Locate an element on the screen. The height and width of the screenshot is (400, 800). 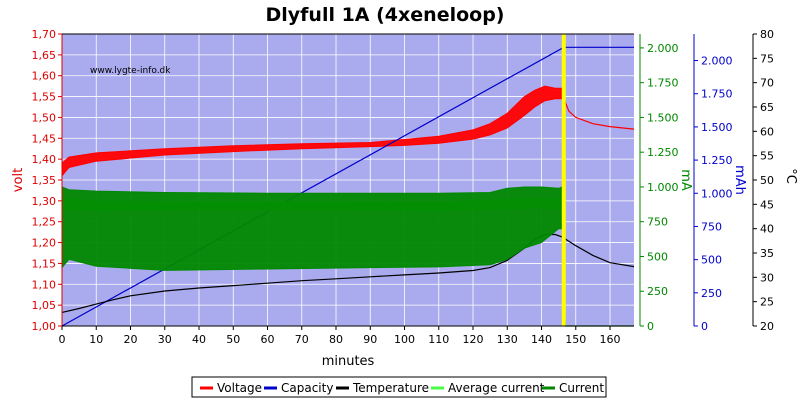
volt-tick-label: 1,15 is located at coordinates (44, 263).